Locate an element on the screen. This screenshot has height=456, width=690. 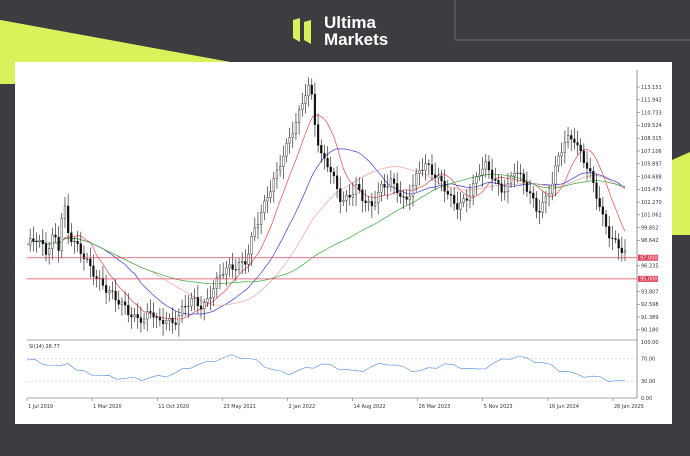
price-tick-label: 96.235 is located at coordinates (650, 267).